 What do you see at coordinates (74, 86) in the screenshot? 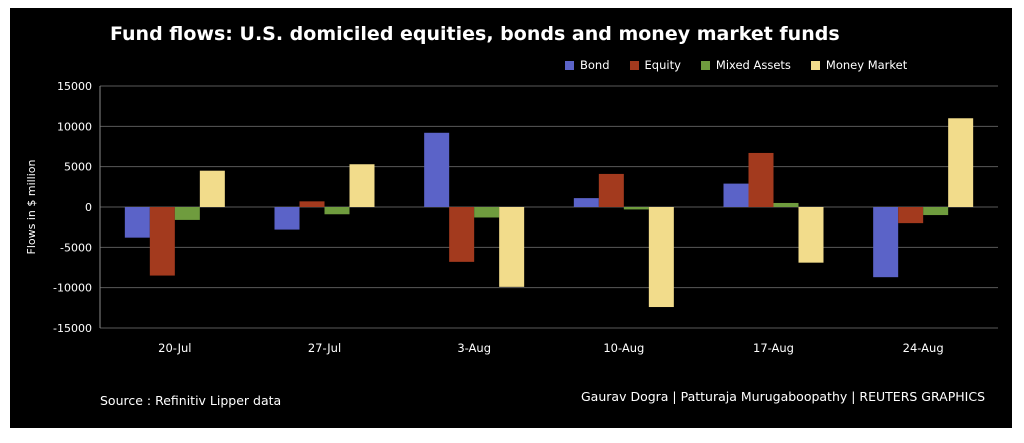
I see `y-tick-label: 15000` at bounding box center [74, 86].